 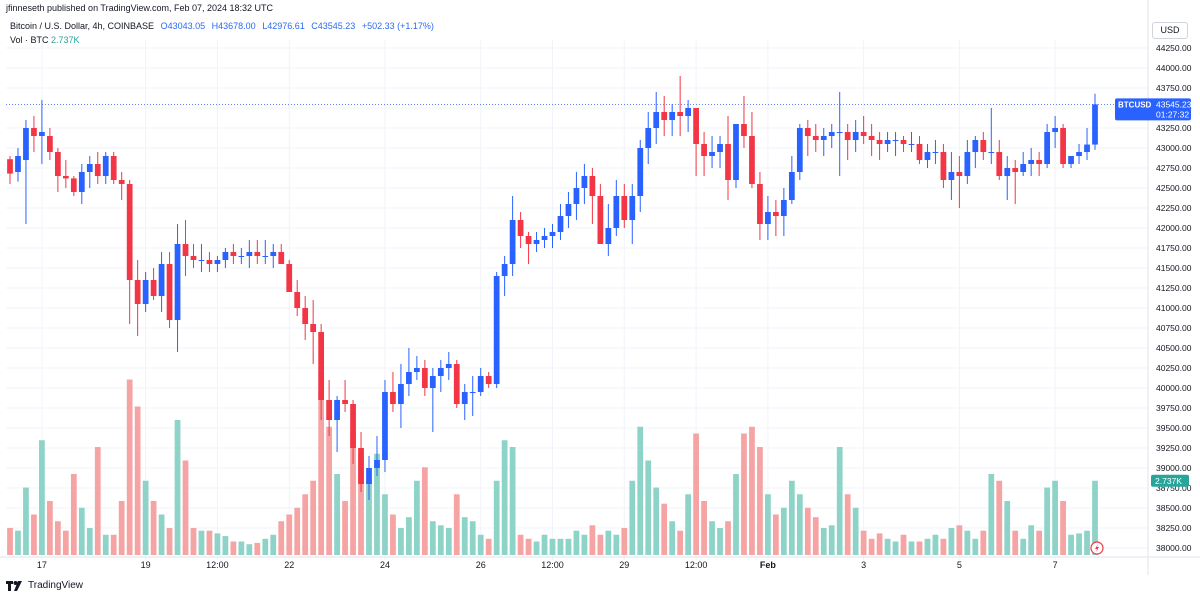 I want to click on y-tick-label: 39250.00, so click(x=1174, y=448).